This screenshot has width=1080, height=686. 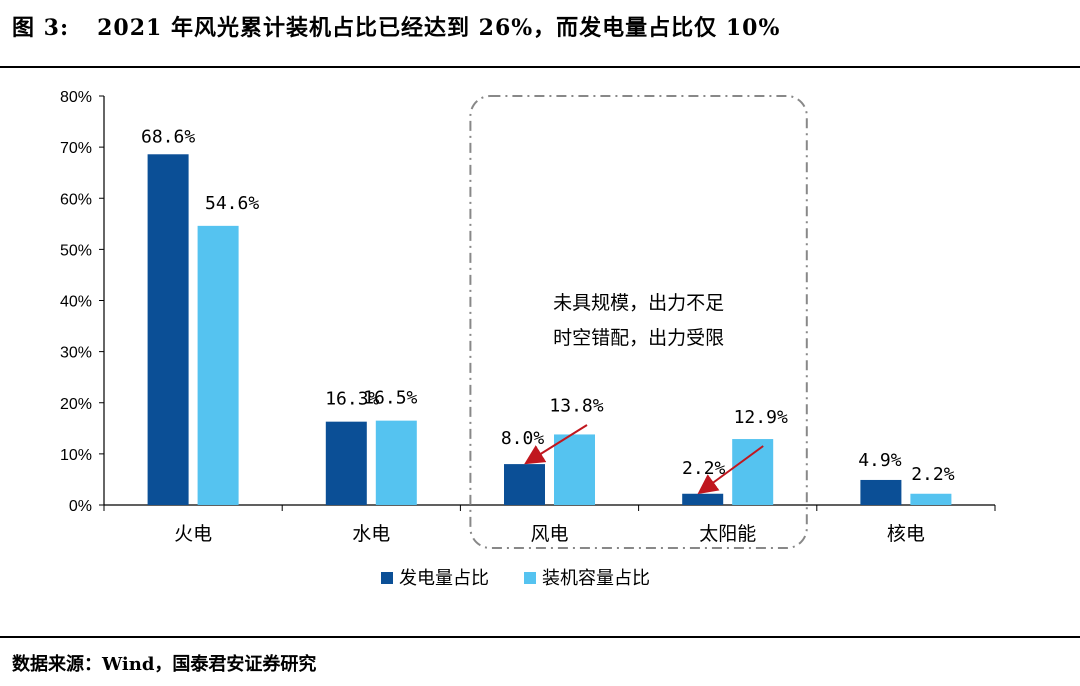 I want to click on chart-title: 图 3: 2021 年风光累计装机占比已经达到 26%，而发电量占比仅 10%, so click(x=396, y=26).